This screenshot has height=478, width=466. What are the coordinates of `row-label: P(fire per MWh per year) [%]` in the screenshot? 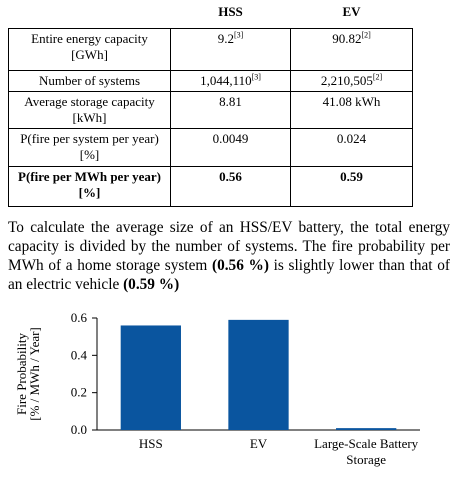 It's located at (89, 186).